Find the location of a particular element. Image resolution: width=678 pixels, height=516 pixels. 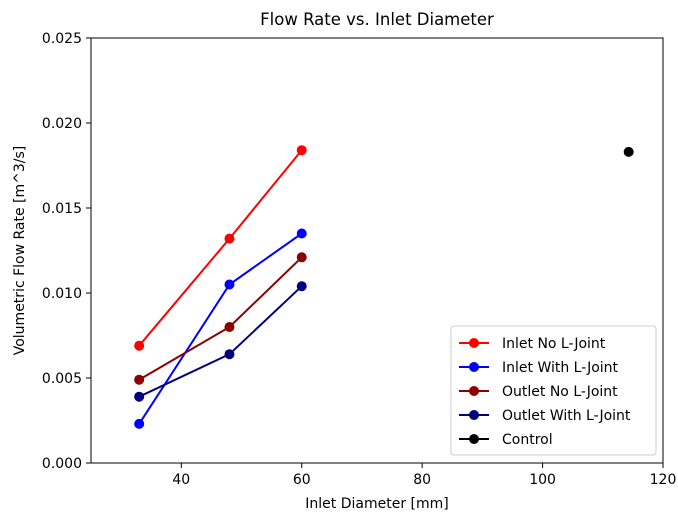

legend-item: Outlet With L-Joint is located at coordinates (545, 416).